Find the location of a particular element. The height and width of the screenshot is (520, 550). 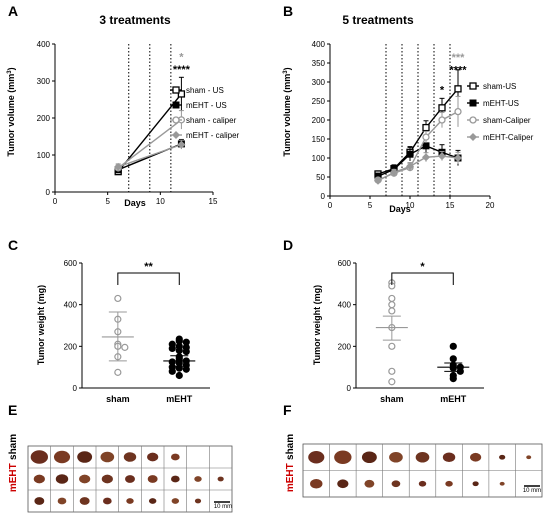

significance-bracket is located at coordinates (148, 278).